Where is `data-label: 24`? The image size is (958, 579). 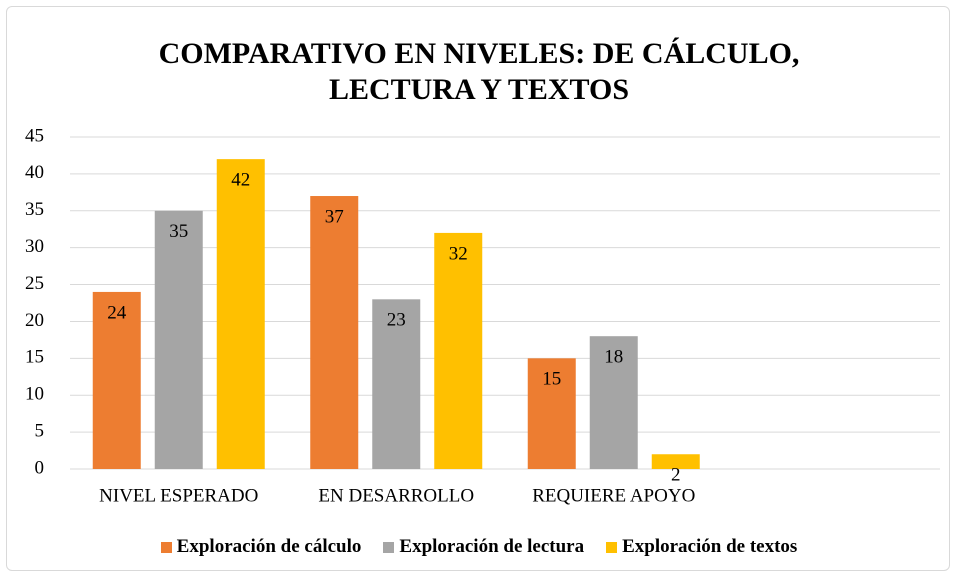 data-label: 24 is located at coordinates (117, 312).